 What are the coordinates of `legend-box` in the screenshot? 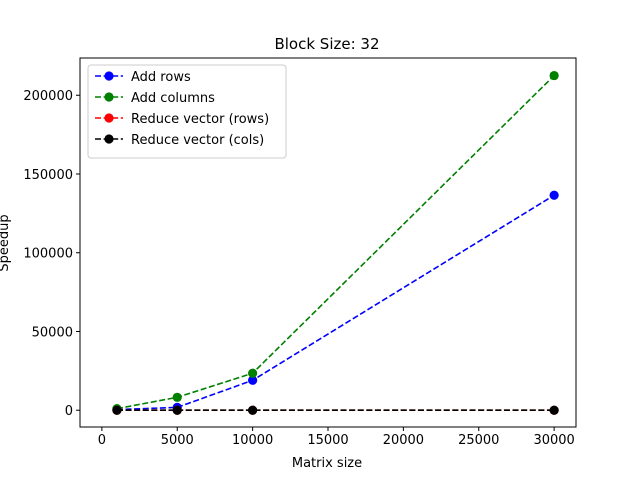 It's located at (187, 111).